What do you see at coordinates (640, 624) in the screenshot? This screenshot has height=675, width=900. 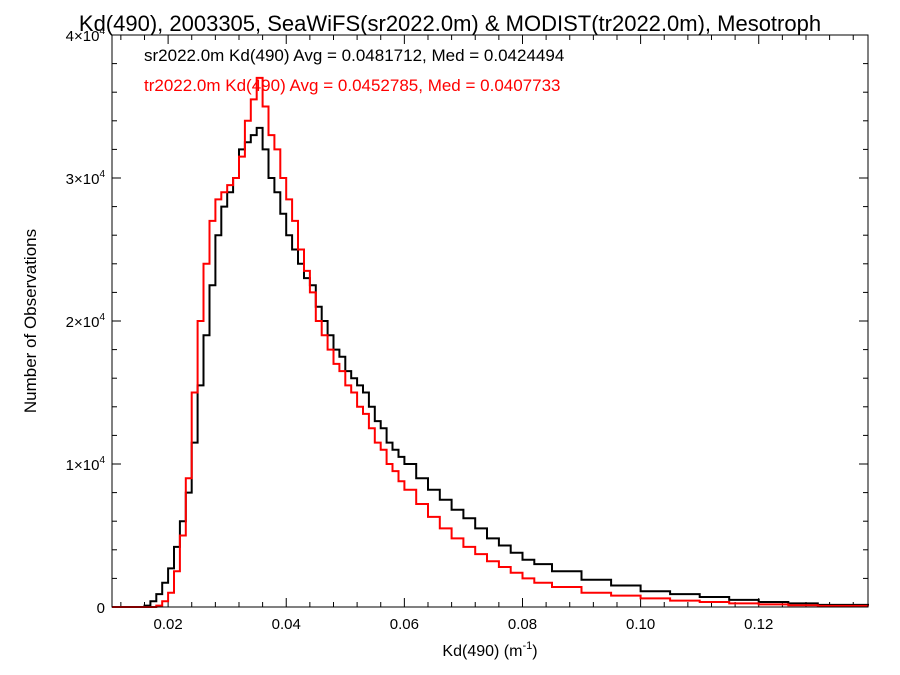 I see `x-tick-label: 0.10` at bounding box center [640, 624].